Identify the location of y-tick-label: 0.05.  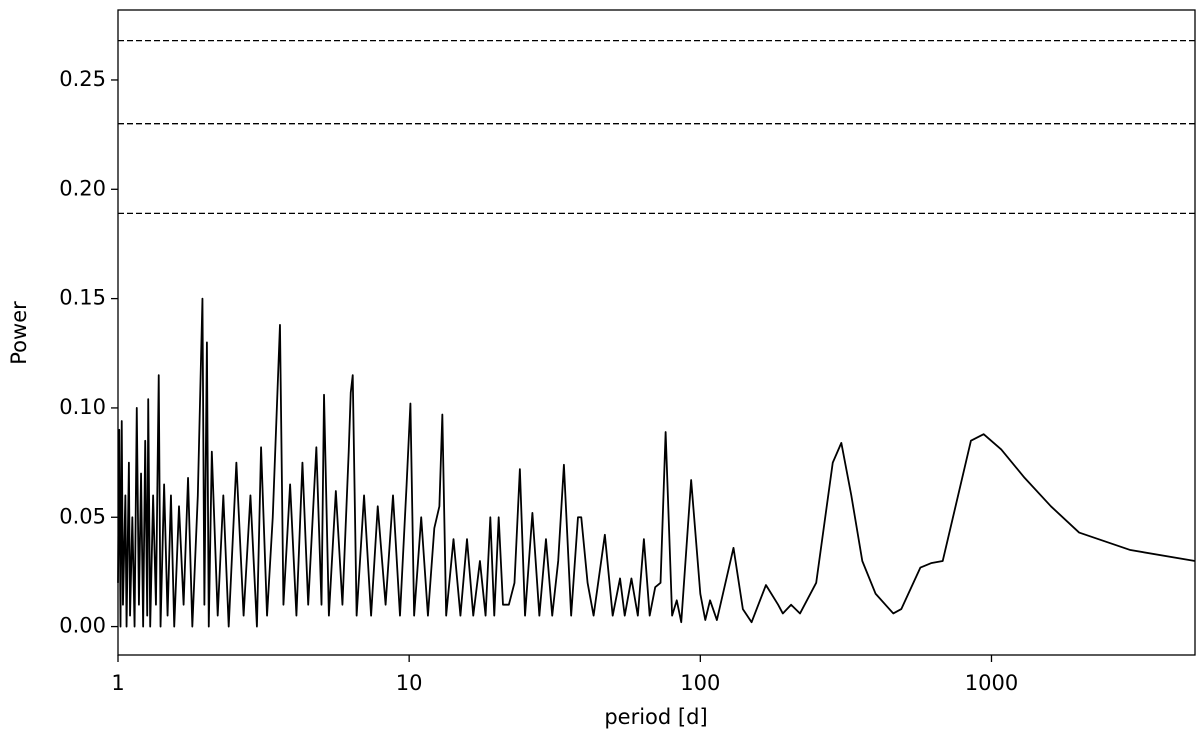
(82, 516).